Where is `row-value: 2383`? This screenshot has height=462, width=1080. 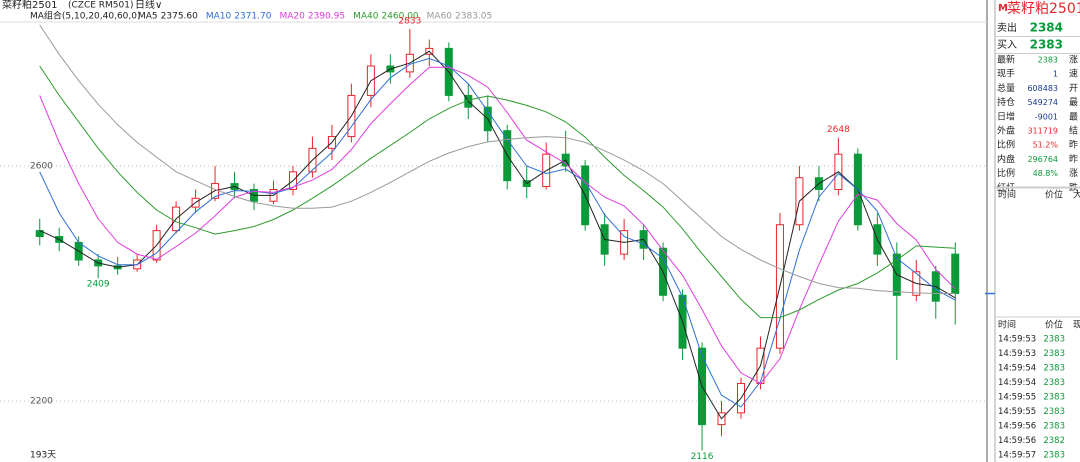 row-value: 2383 is located at coordinates (1048, 60).